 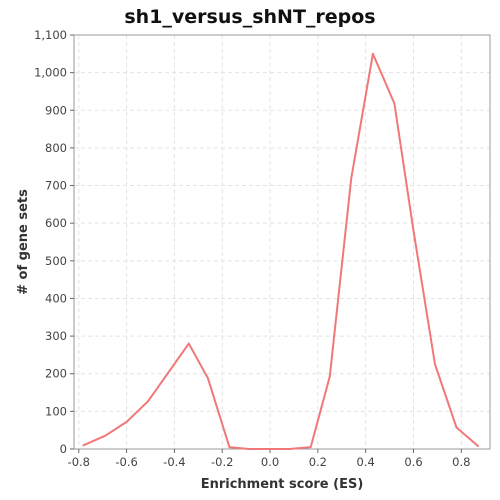 I want to click on y-axis: 0 100 200 300 400 500 600 700 800 900 1,000 1,100, so click(x=54, y=242).